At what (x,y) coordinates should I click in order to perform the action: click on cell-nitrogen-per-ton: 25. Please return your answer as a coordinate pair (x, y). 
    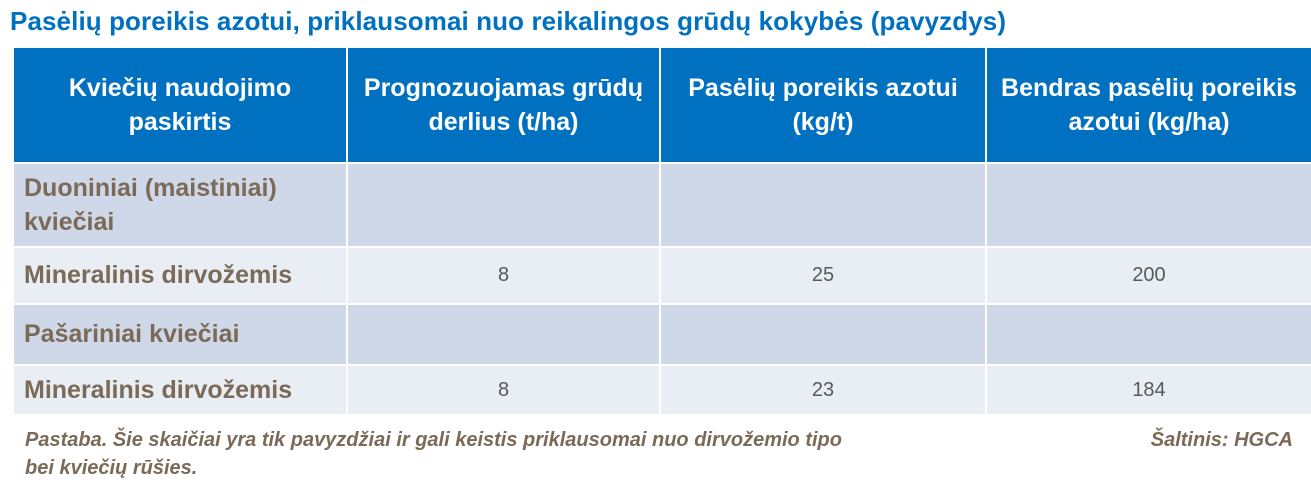
    Looking at the image, I should click on (822, 275).